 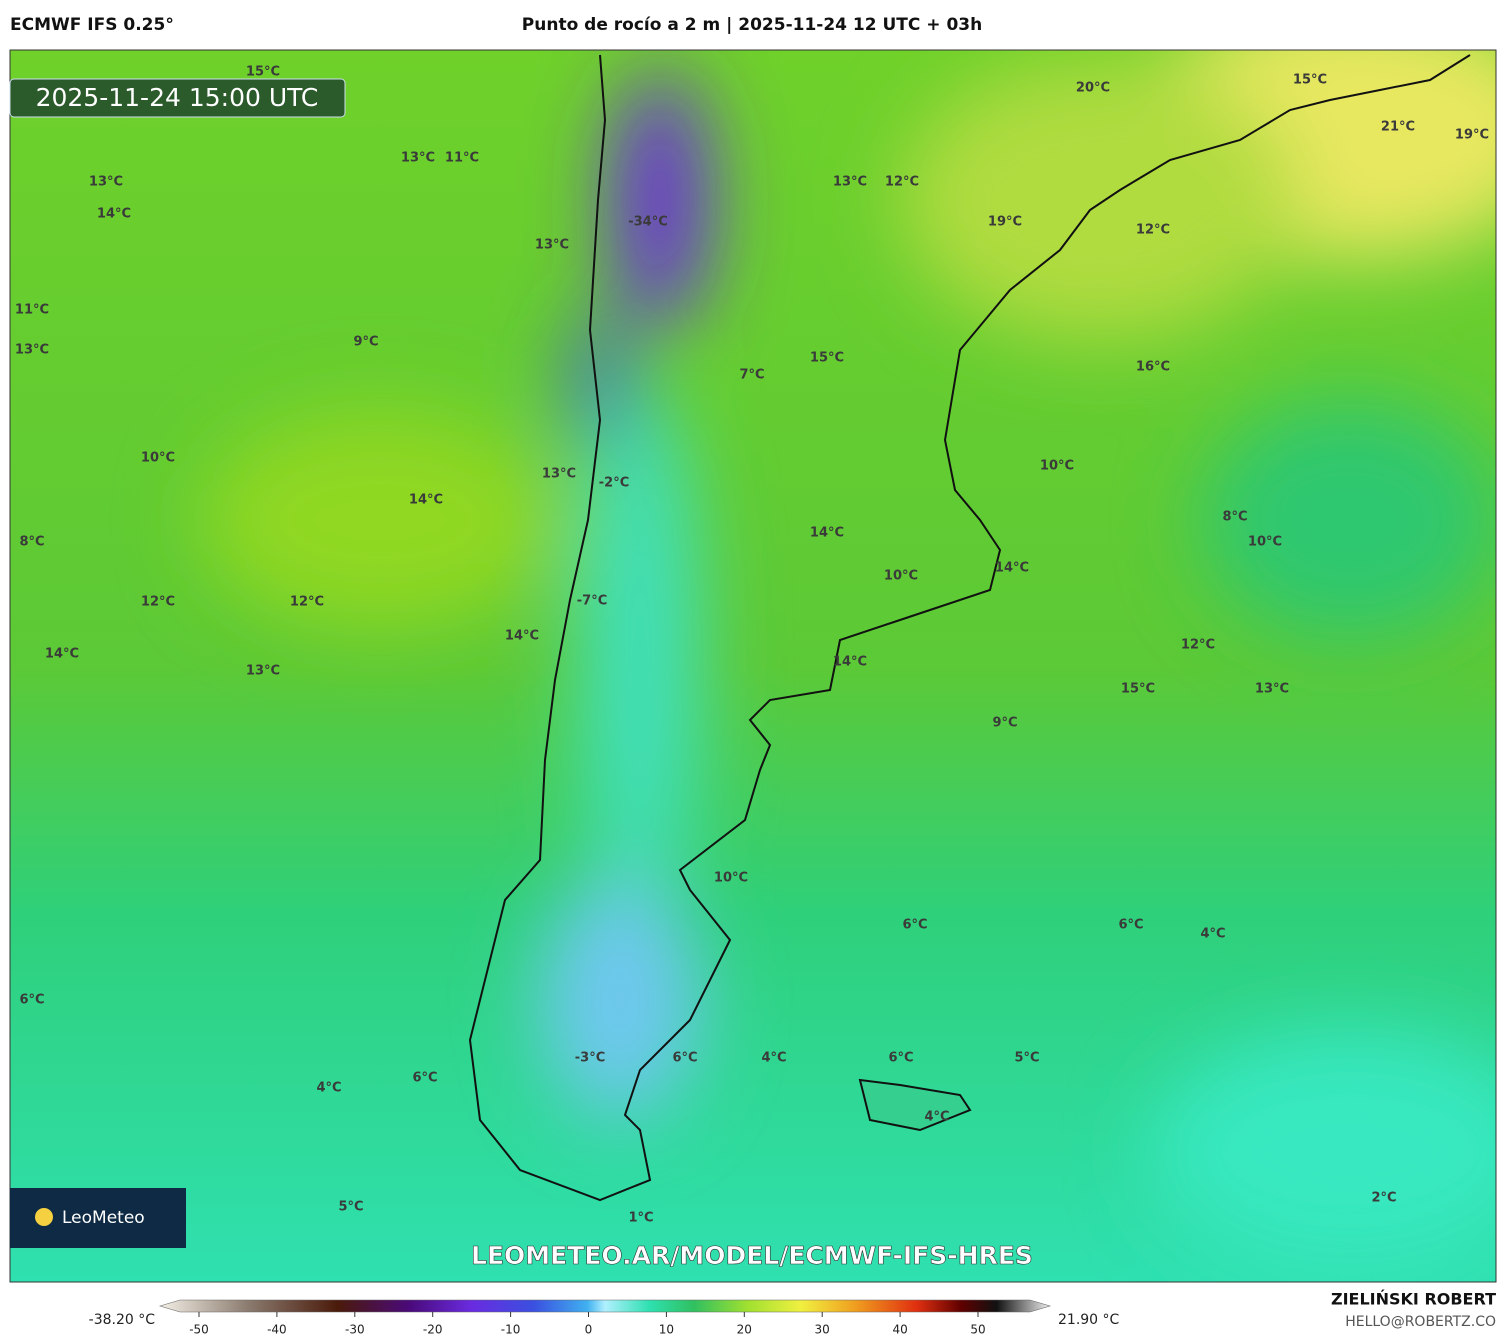 What do you see at coordinates (751, 375) in the screenshot?
I see `temperature-label: 7°C` at bounding box center [751, 375].